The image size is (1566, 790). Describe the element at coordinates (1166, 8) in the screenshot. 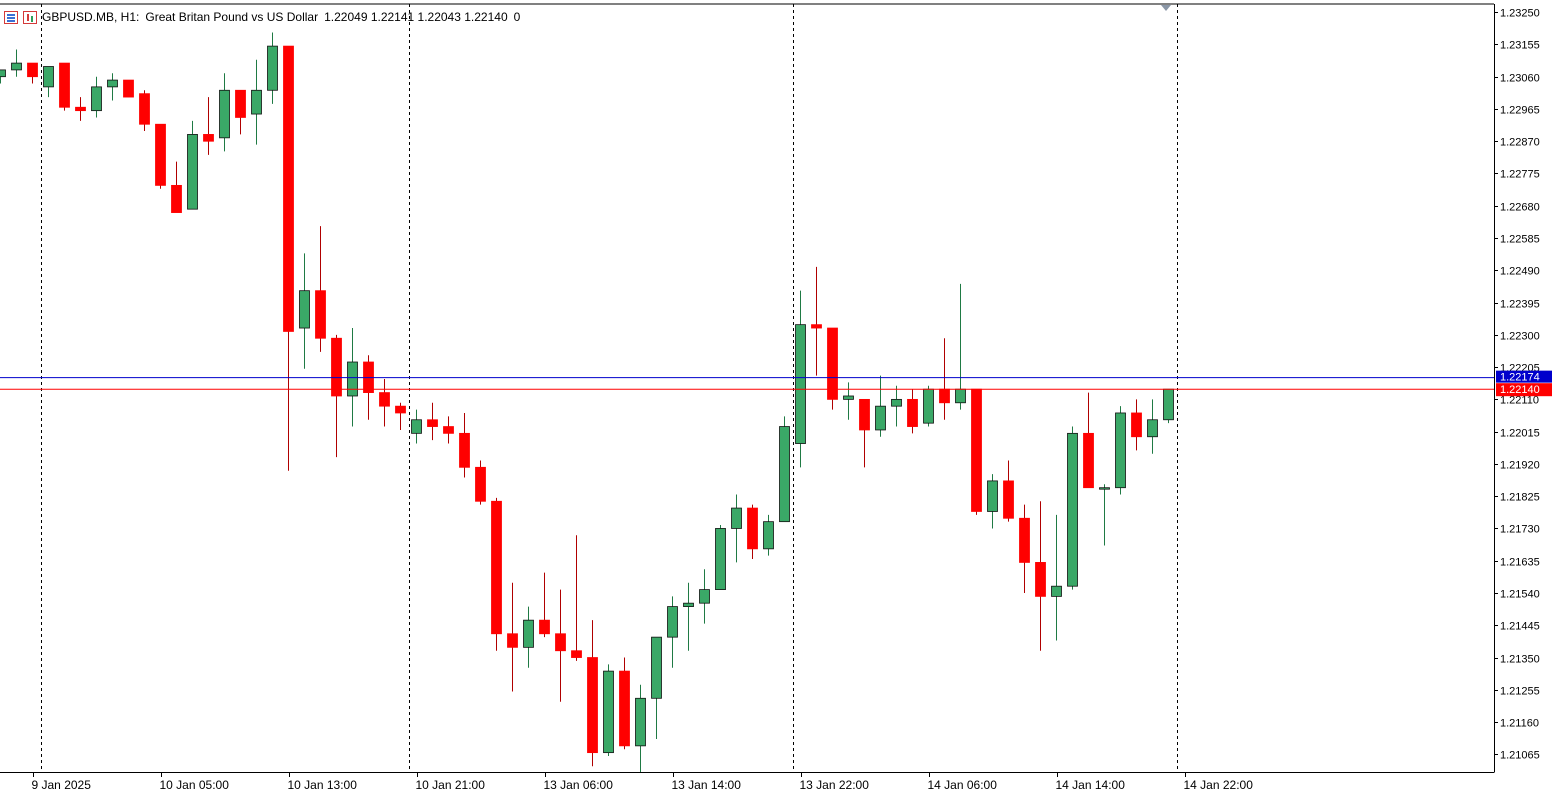

I see `scroll-marker-icon` at that location.